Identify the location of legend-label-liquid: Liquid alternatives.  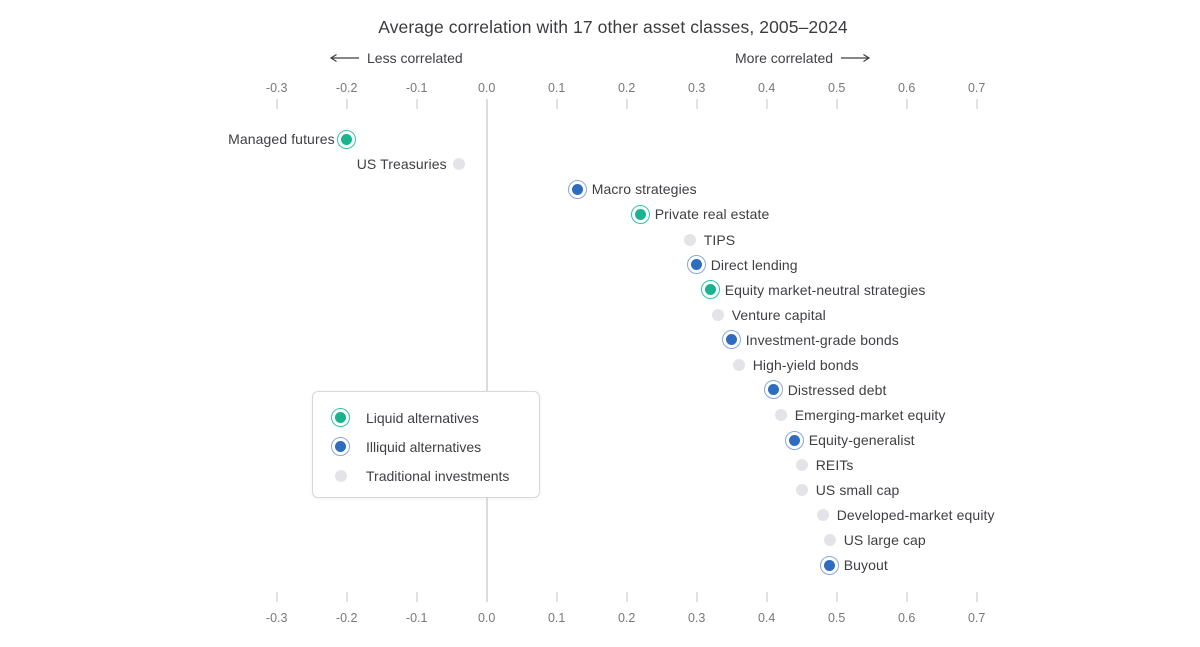
(422, 417).